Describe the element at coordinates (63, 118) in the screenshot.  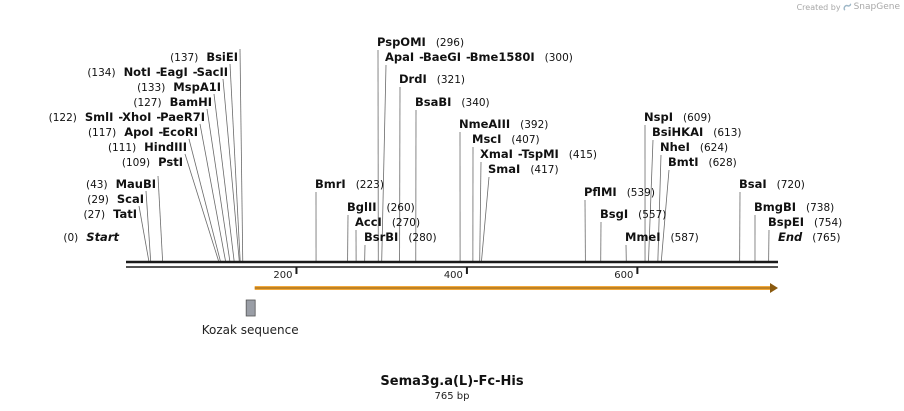
I see `site-position-label: (122)` at that location.